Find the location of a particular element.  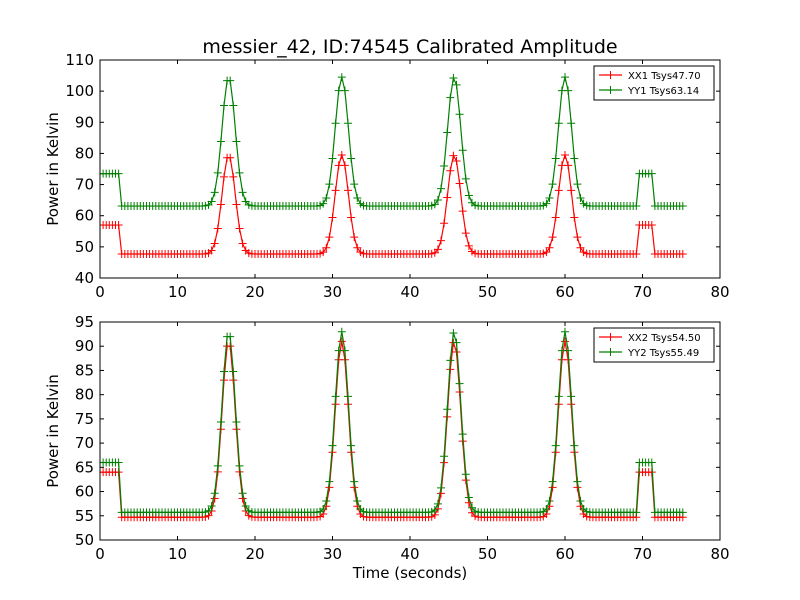

y-tick-label: 110 is located at coordinates (79, 60).